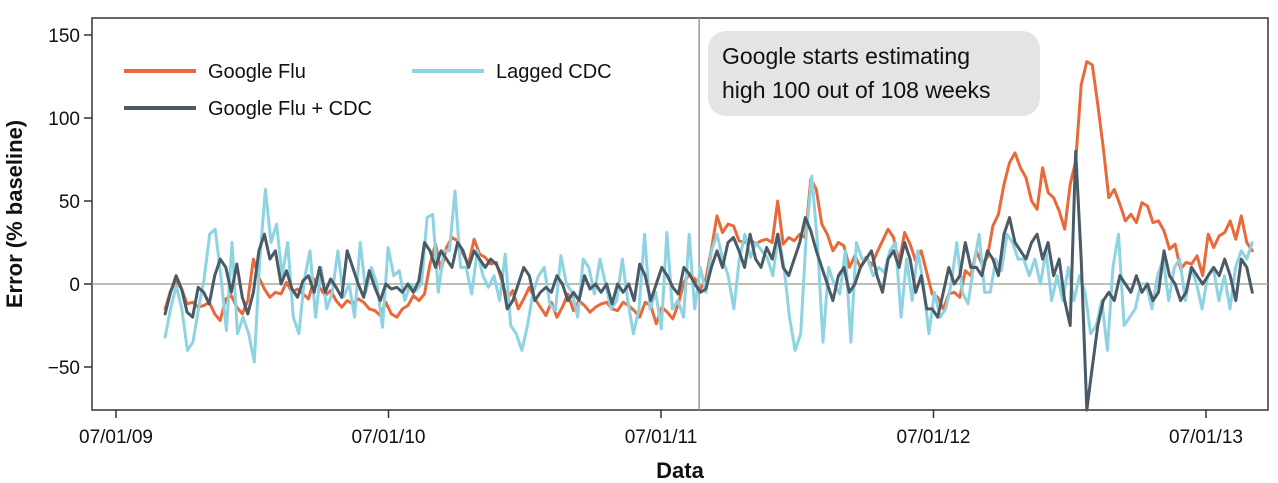 This screenshot has height=483, width=1278. I want to click on annotation-line-2: high 100 out of 108 weeks, so click(856, 90).